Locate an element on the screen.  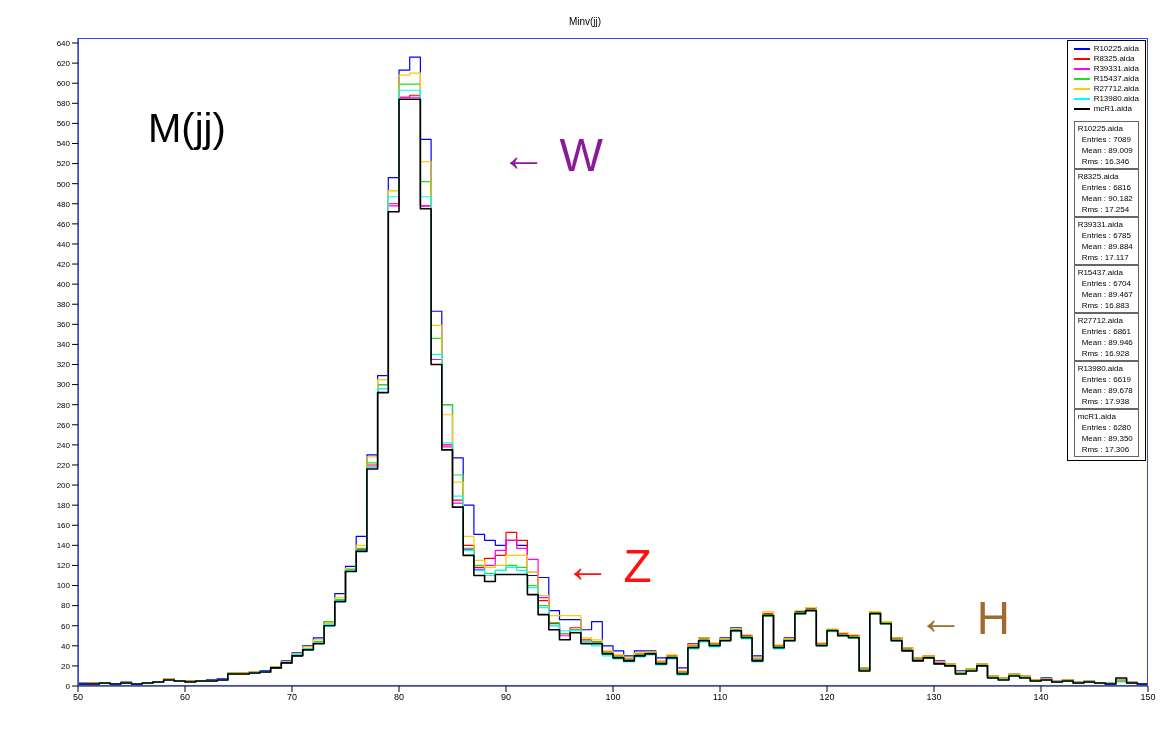
y-tick-label: 200 is located at coordinates (63, 485).